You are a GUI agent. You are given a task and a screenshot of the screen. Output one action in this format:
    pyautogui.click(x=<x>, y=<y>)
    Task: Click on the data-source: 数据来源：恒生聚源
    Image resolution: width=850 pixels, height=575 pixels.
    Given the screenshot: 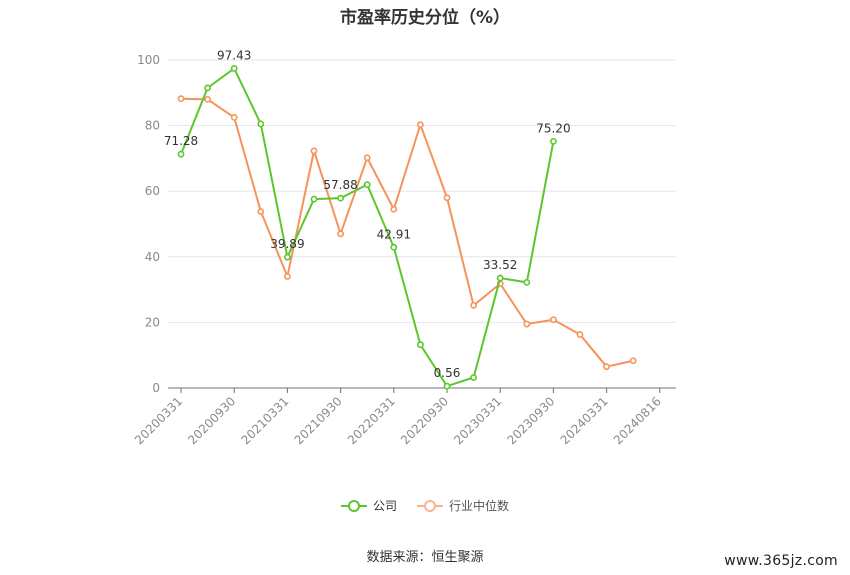 What is the action you would take?
    pyautogui.click(x=425, y=557)
    